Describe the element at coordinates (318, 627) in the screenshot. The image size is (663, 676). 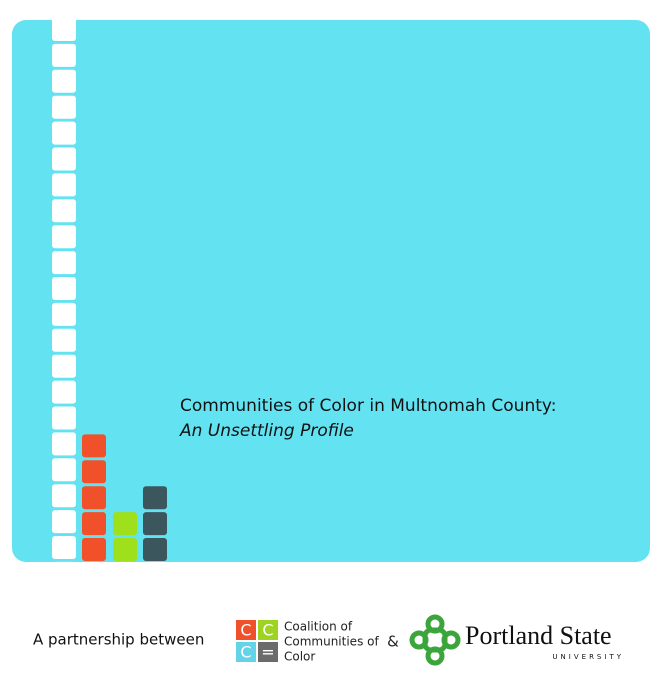
I see `coalition-name: Coalition of` at that location.